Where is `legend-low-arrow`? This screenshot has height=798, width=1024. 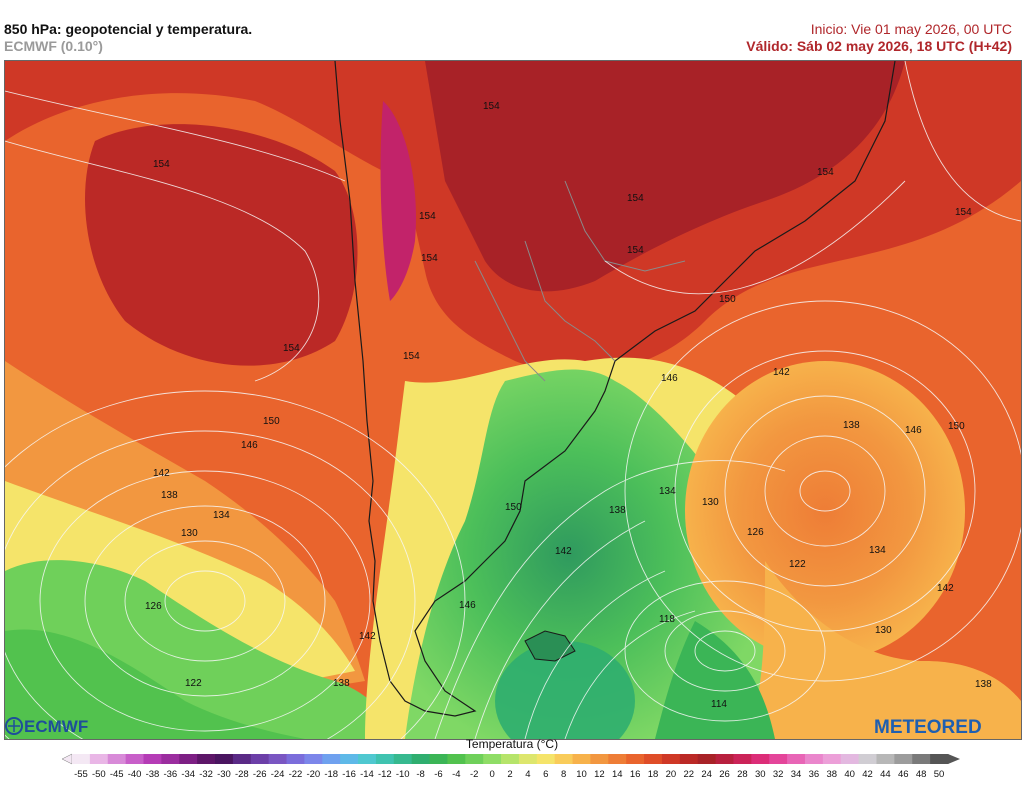
legend-low-arrow is located at coordinates (67, 759).